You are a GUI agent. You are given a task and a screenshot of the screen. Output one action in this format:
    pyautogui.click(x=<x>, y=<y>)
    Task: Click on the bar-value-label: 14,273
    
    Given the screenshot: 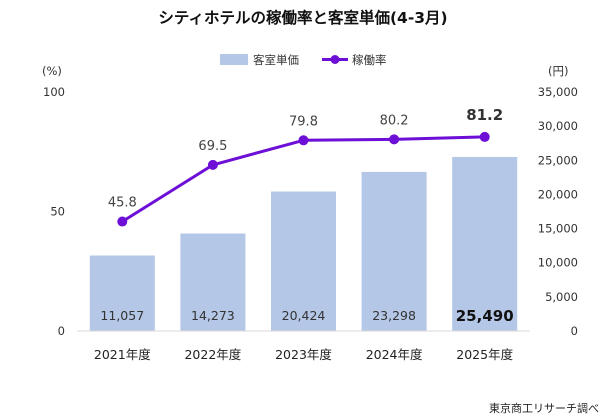 What is the action you would take?
    pyautogui.click(x=213, y=315)
    